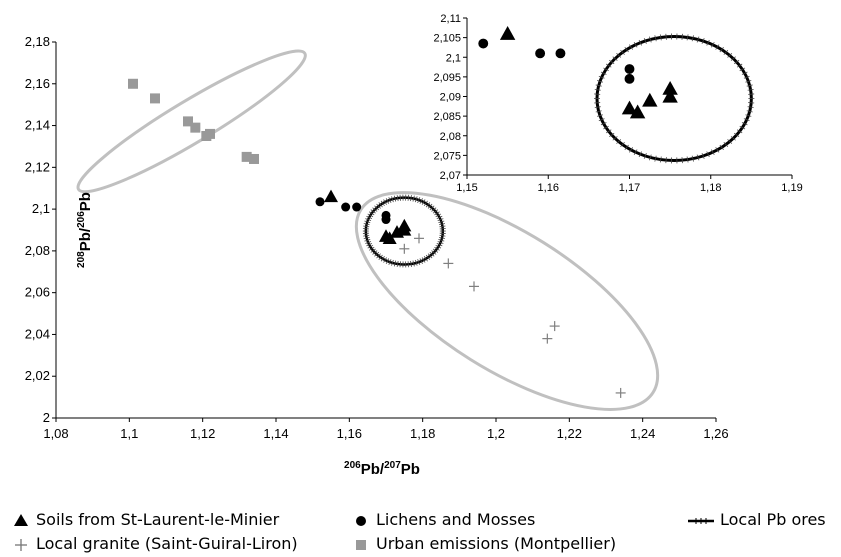  Describe the element at coordinates (37, 83) in the screenshot. I see `y-tick-label: 2,16` at that location.